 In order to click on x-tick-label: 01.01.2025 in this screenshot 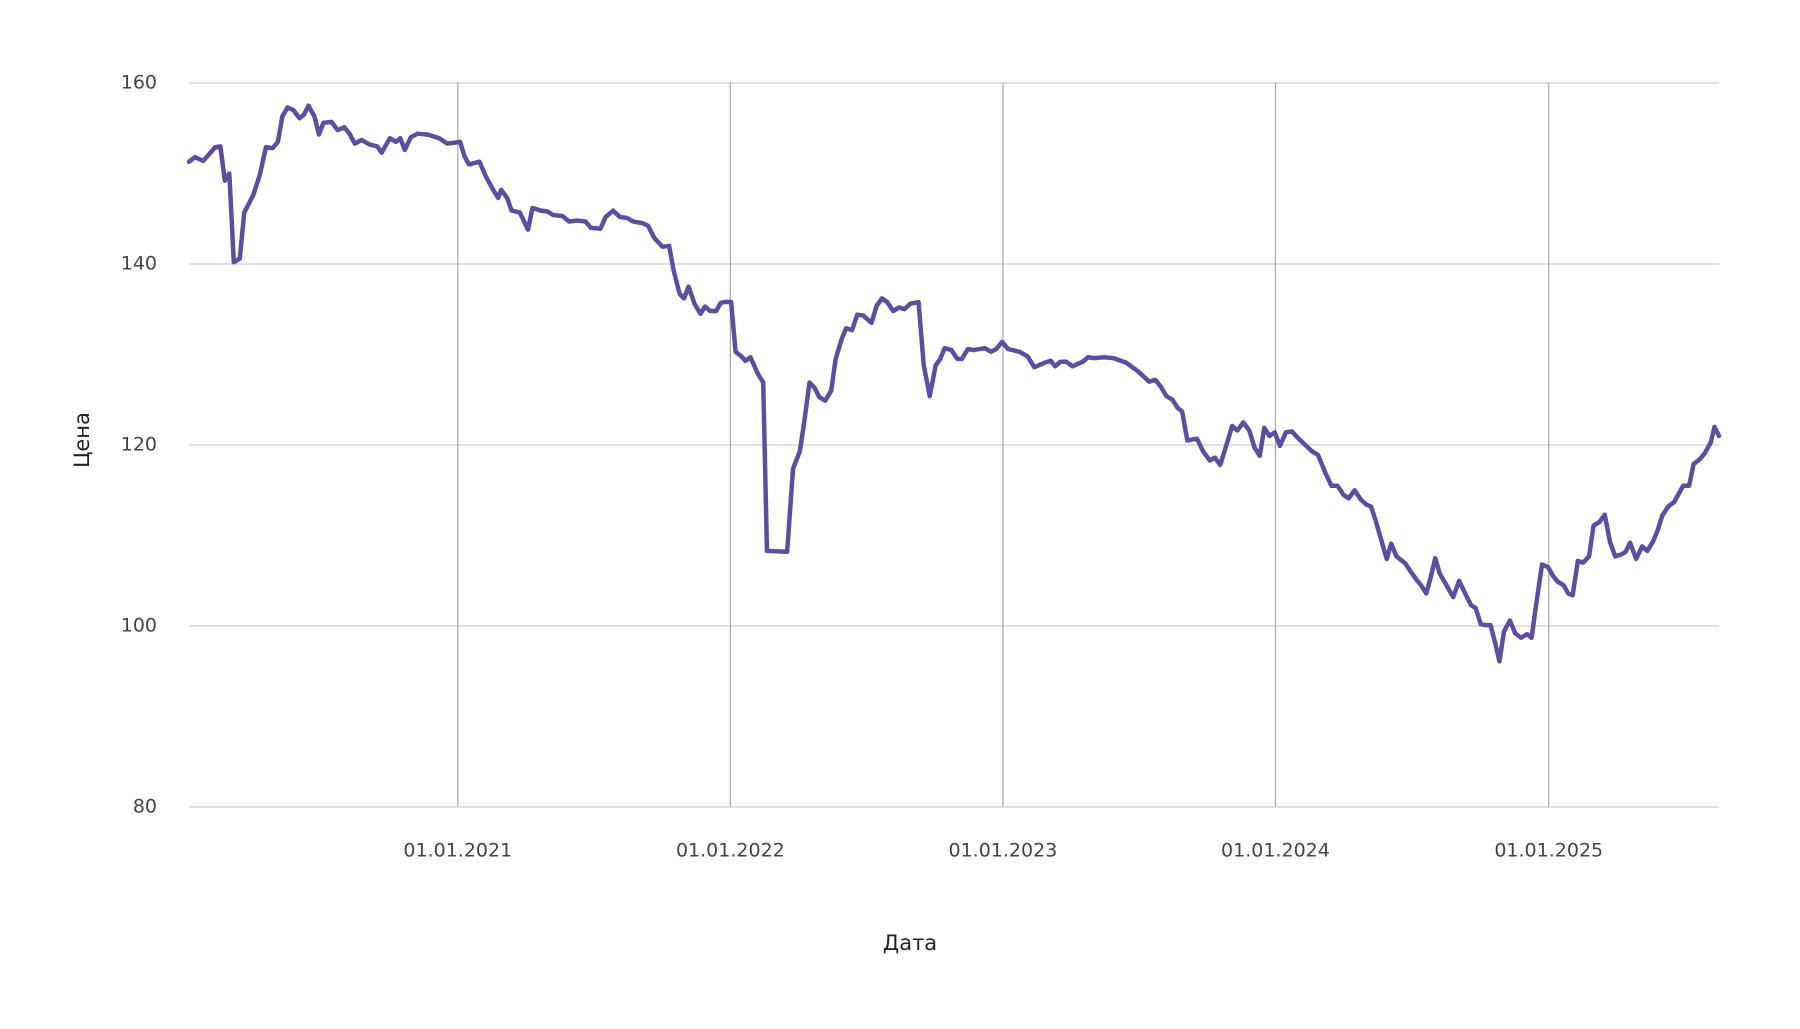, I will do `click(1548, 851)`.